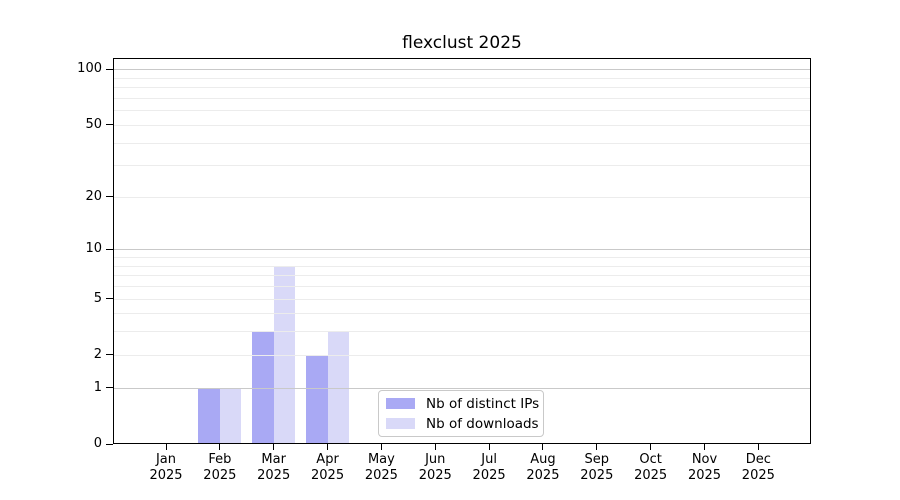  I want to click on x-tick-label-month: Nov, so click(704, 459).